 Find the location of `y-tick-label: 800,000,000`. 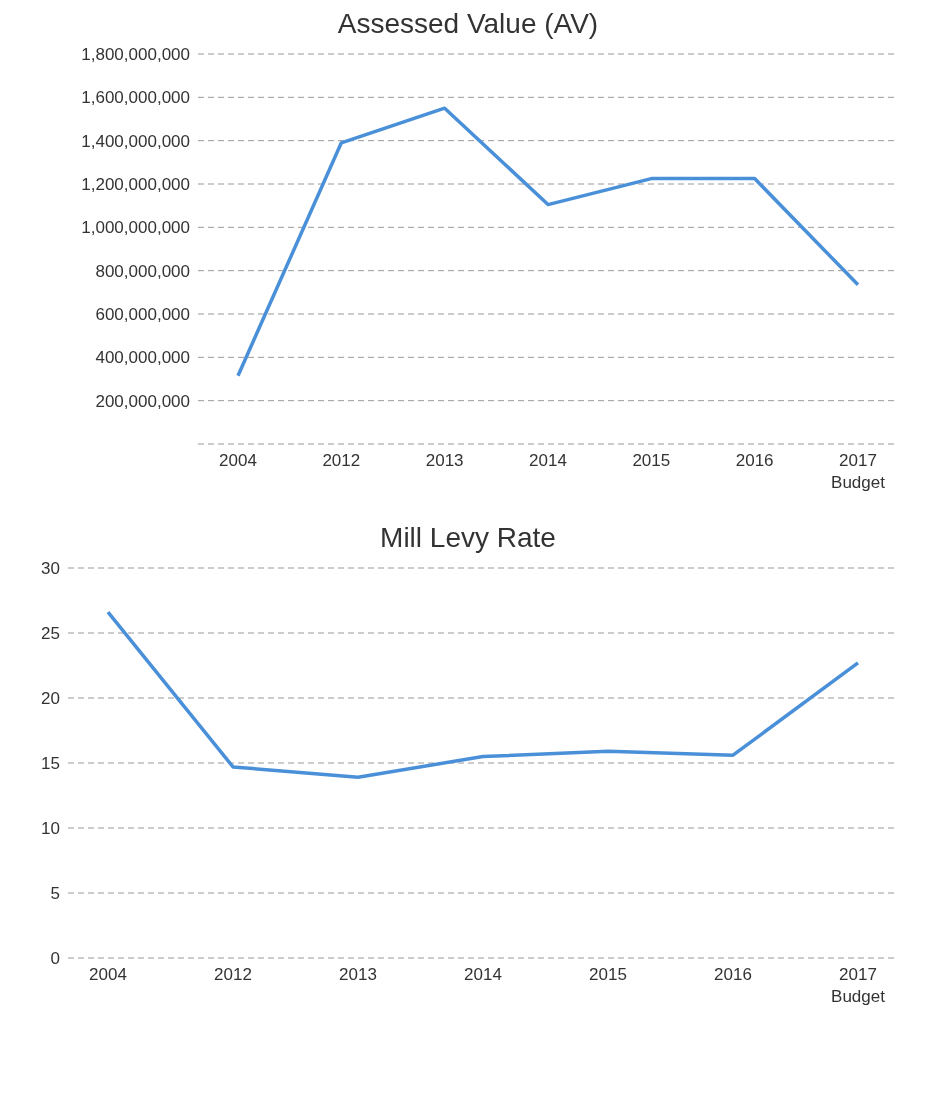

y-tick-label: 800,000,000 is located at coordinates (142, 271).